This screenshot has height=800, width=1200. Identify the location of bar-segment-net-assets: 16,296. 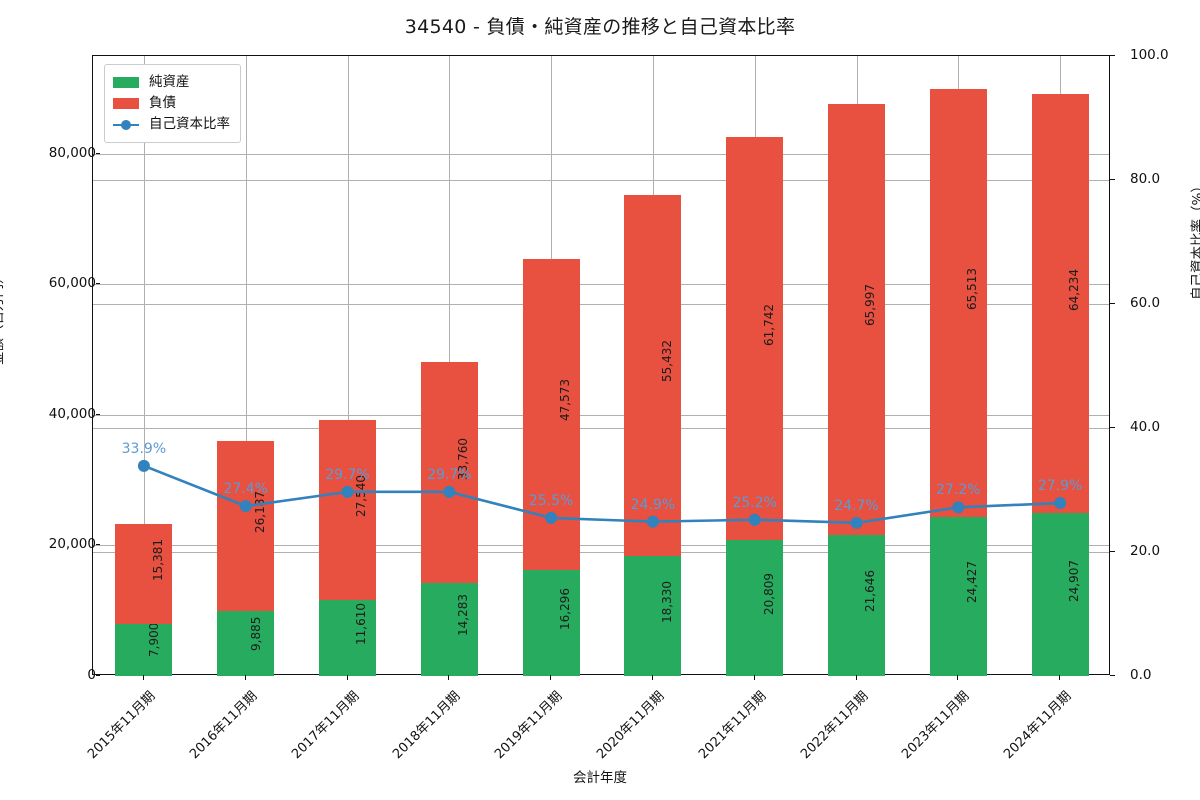
(551, 622).